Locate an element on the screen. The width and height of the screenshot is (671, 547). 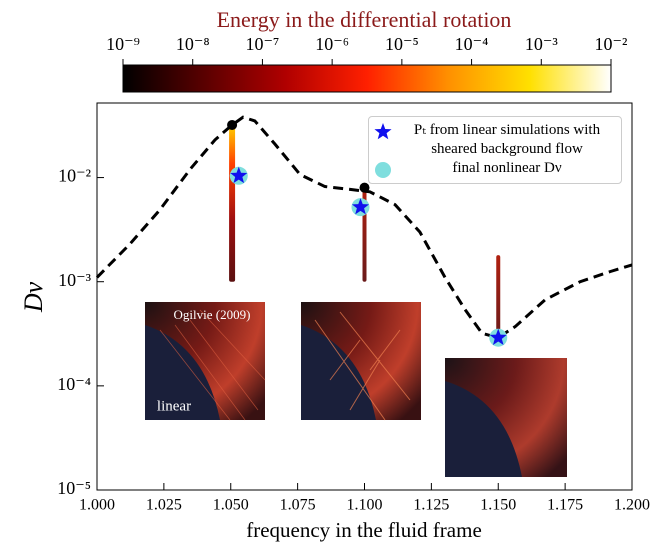
colorbar-tick-label: 10⁻² is located at coordinates (611, 44).